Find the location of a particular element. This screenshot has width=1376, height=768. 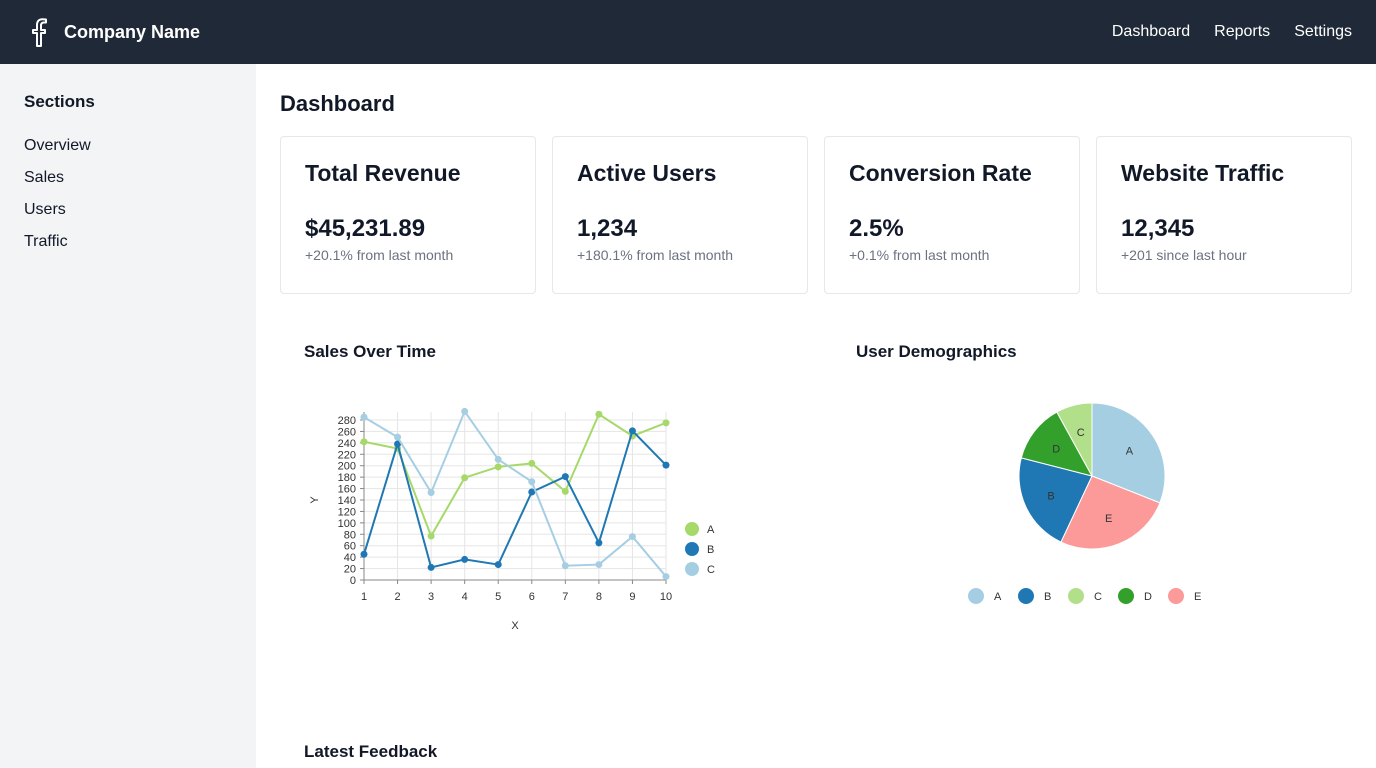

sales-chart-title: Sales Over Time is located at coordinates (370, 351).